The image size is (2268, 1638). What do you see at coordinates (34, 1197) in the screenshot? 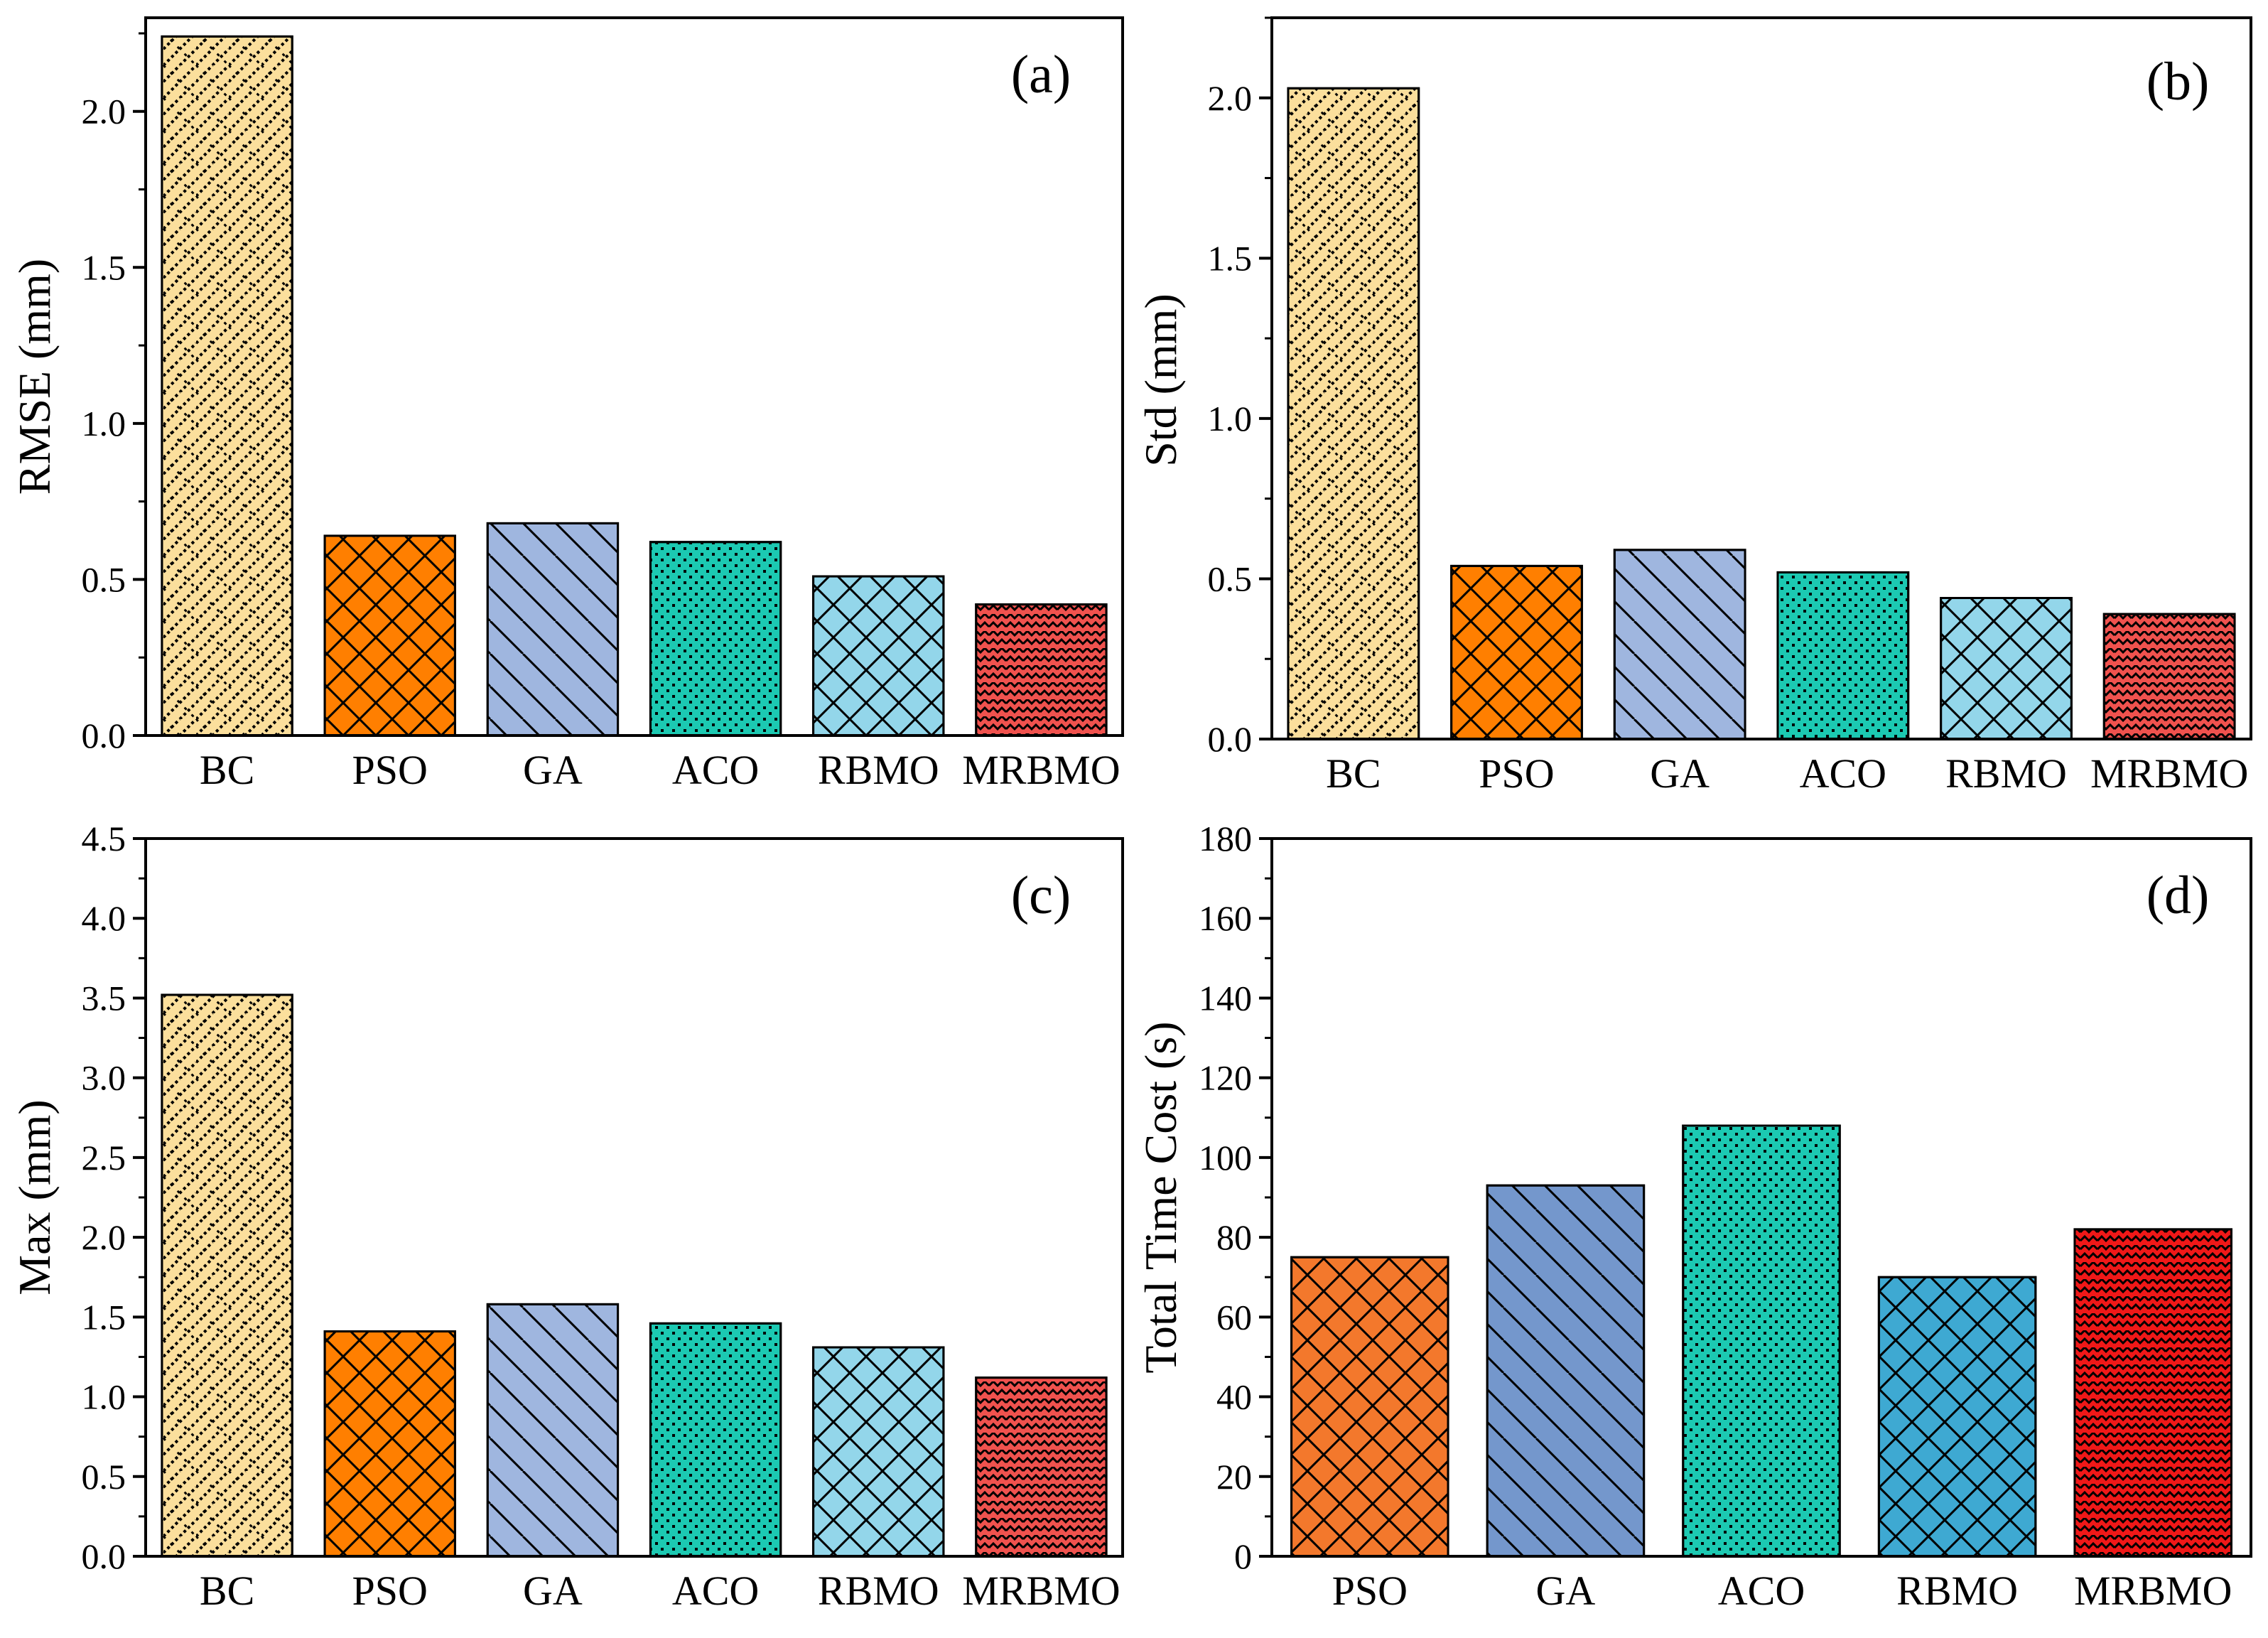
I see `y-axis-title: Max (mm)` at bounding box center [34, 1197].